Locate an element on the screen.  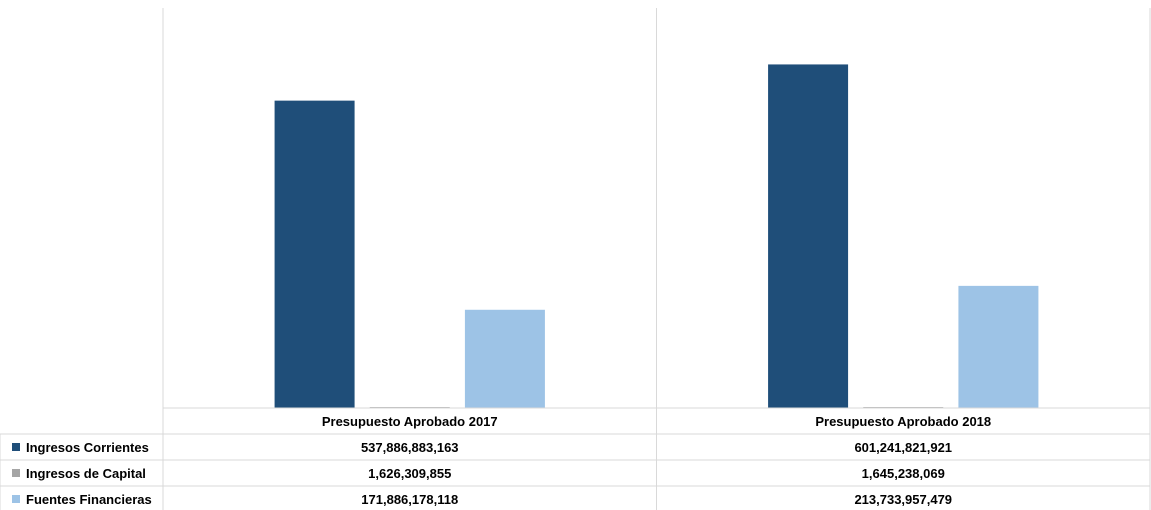
legend-label: Ingresos de Capital is located at coordinates (86, 473).